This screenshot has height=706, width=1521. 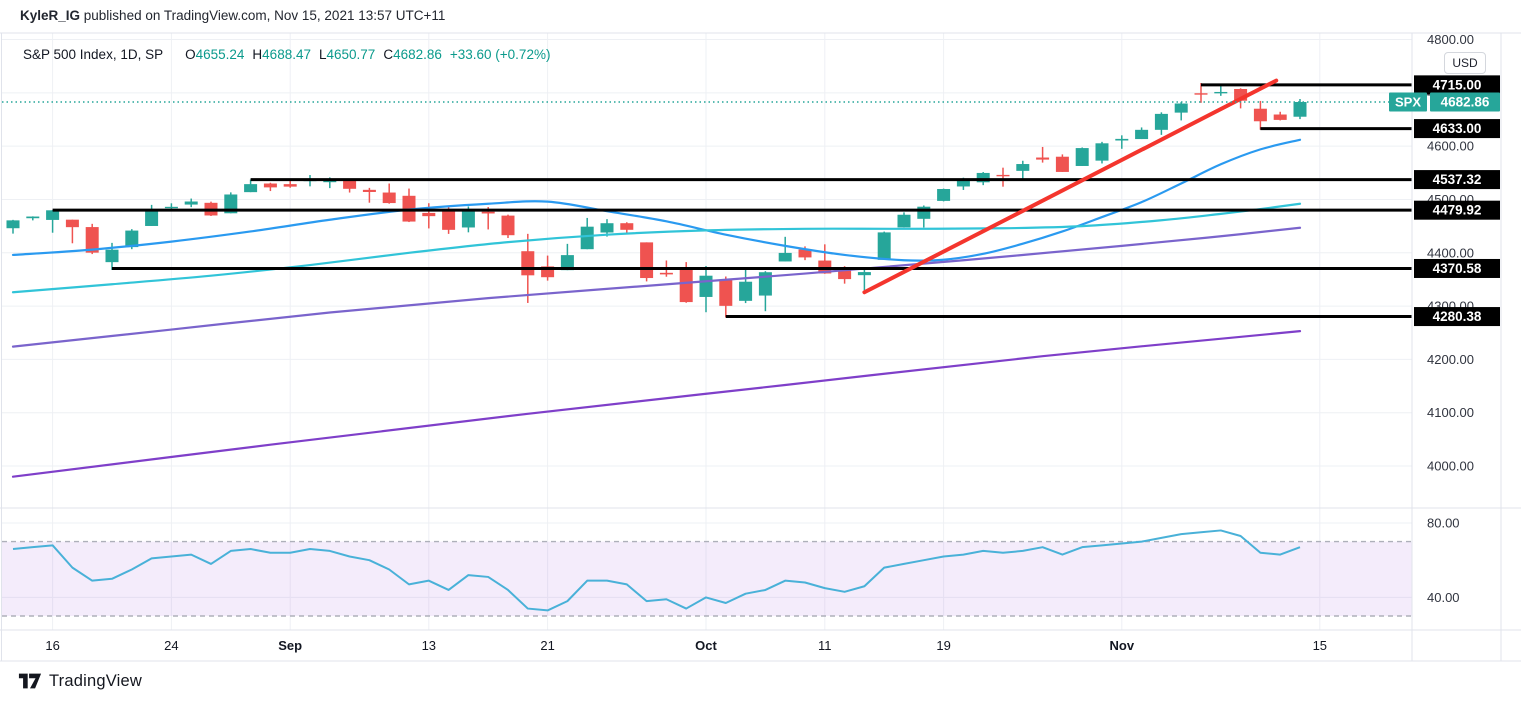 I want to click on svg-text: 40.00, so click(x=1443, y=597).